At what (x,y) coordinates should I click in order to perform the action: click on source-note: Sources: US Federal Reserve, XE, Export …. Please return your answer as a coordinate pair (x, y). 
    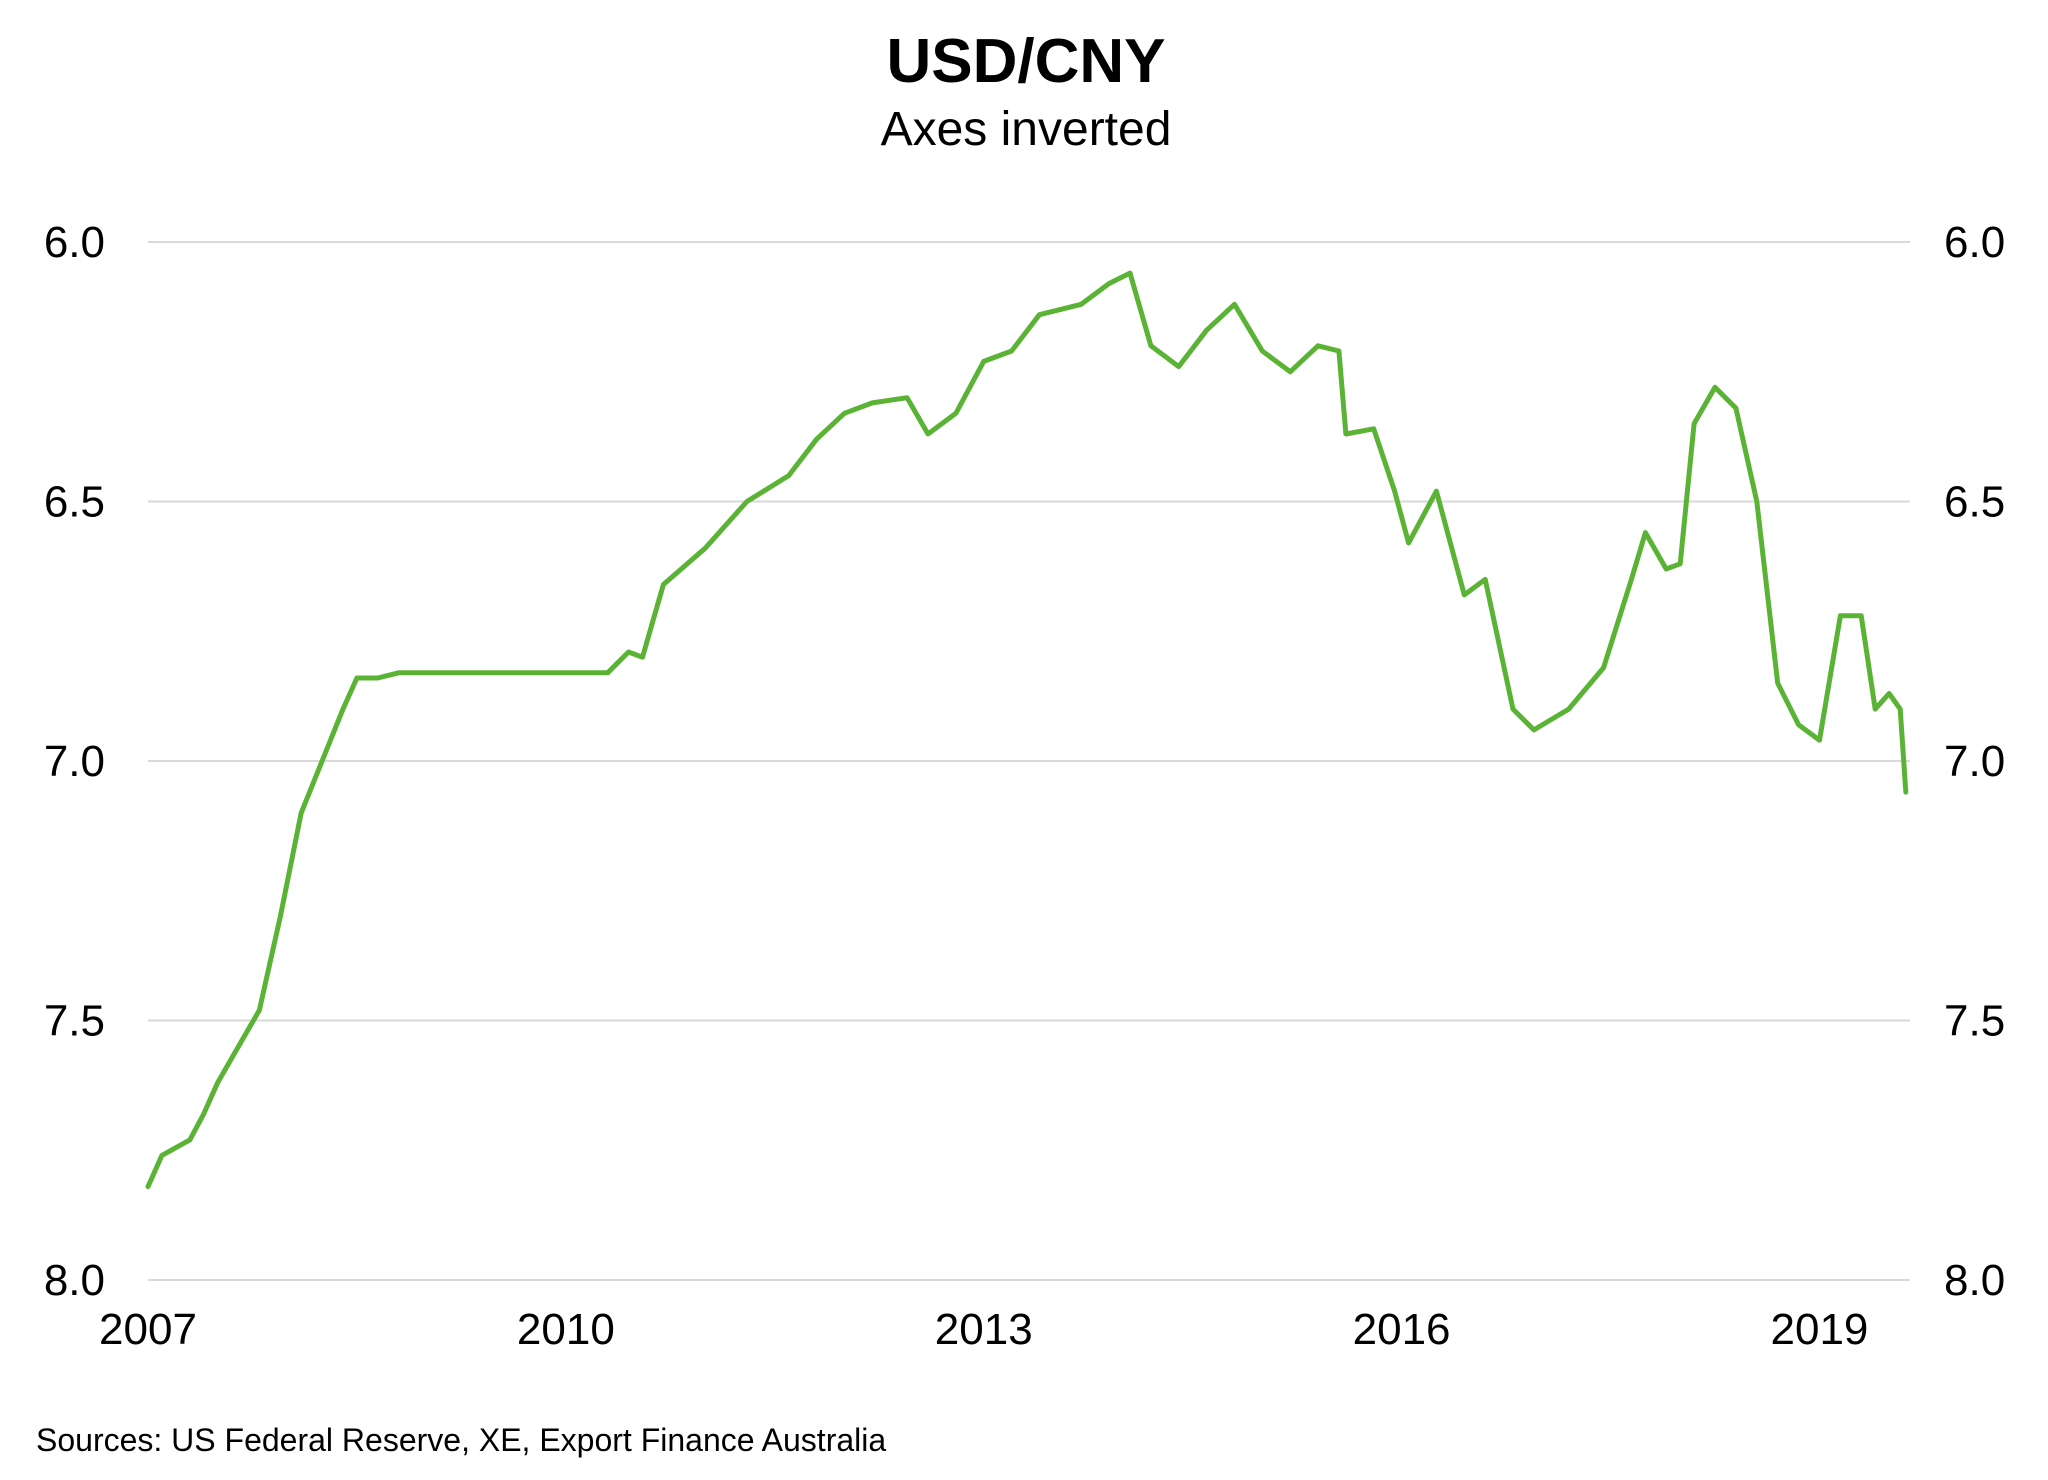
    Looking at the image, I should click on (461, 1440).